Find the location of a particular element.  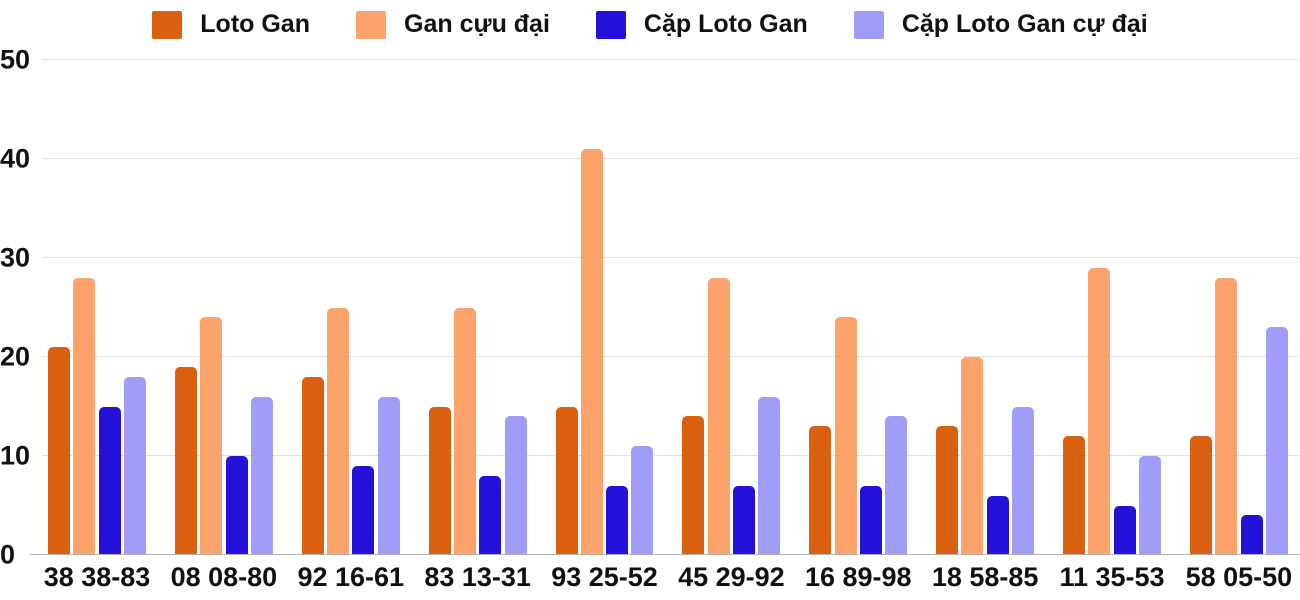

y-axis-tick-label: 30 is located at coordinates (15, 257).